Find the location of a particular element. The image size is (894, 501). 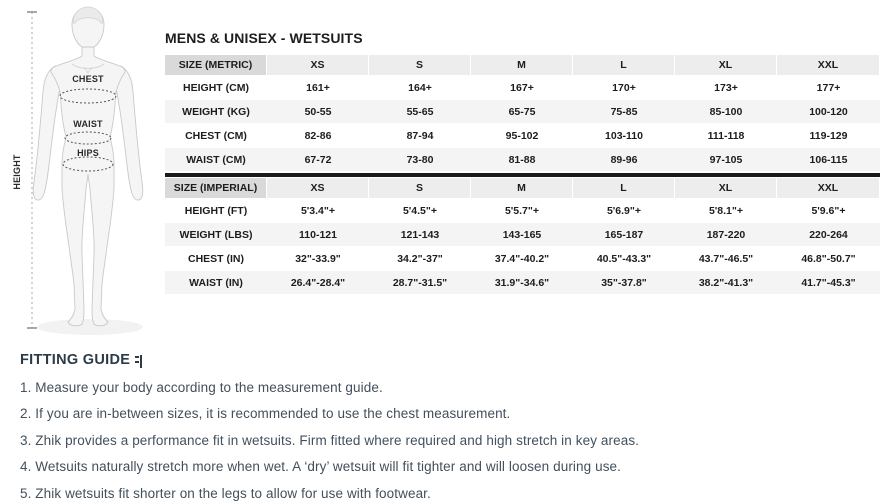

chest-measure-ellipse is located at coordinates (88, 96).